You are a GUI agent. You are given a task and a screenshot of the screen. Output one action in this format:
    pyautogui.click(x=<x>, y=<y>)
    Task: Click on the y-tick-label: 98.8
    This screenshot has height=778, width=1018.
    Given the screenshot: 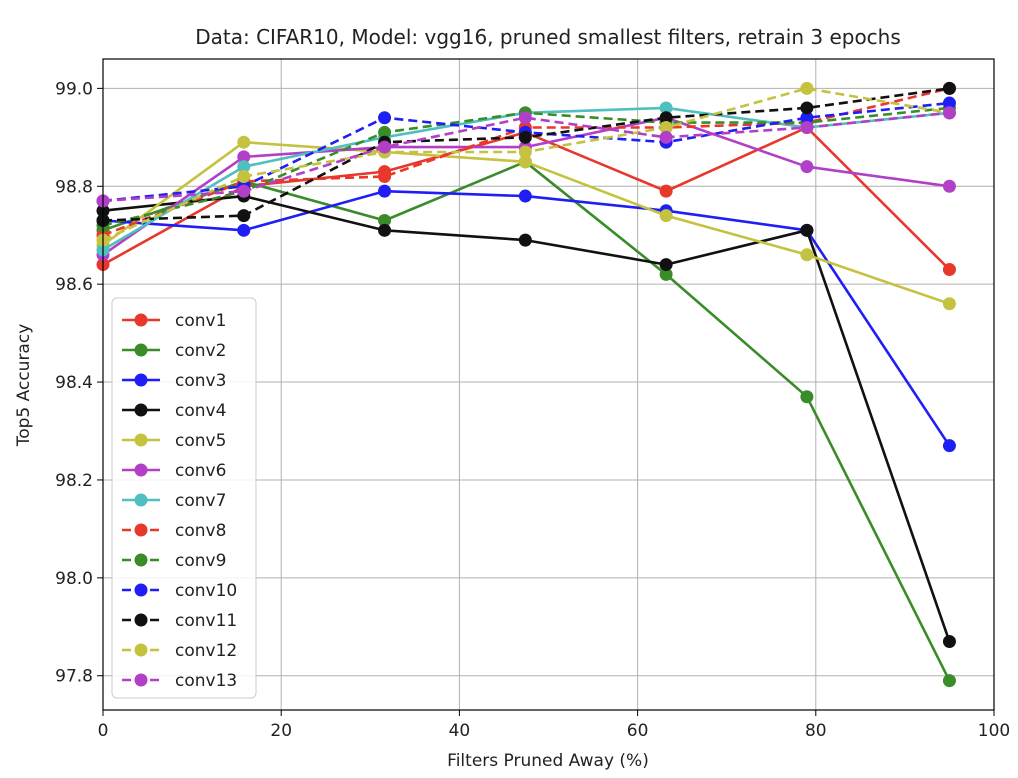 What is the action you would take?
    pyautogui.click(x=74, y=187)
    